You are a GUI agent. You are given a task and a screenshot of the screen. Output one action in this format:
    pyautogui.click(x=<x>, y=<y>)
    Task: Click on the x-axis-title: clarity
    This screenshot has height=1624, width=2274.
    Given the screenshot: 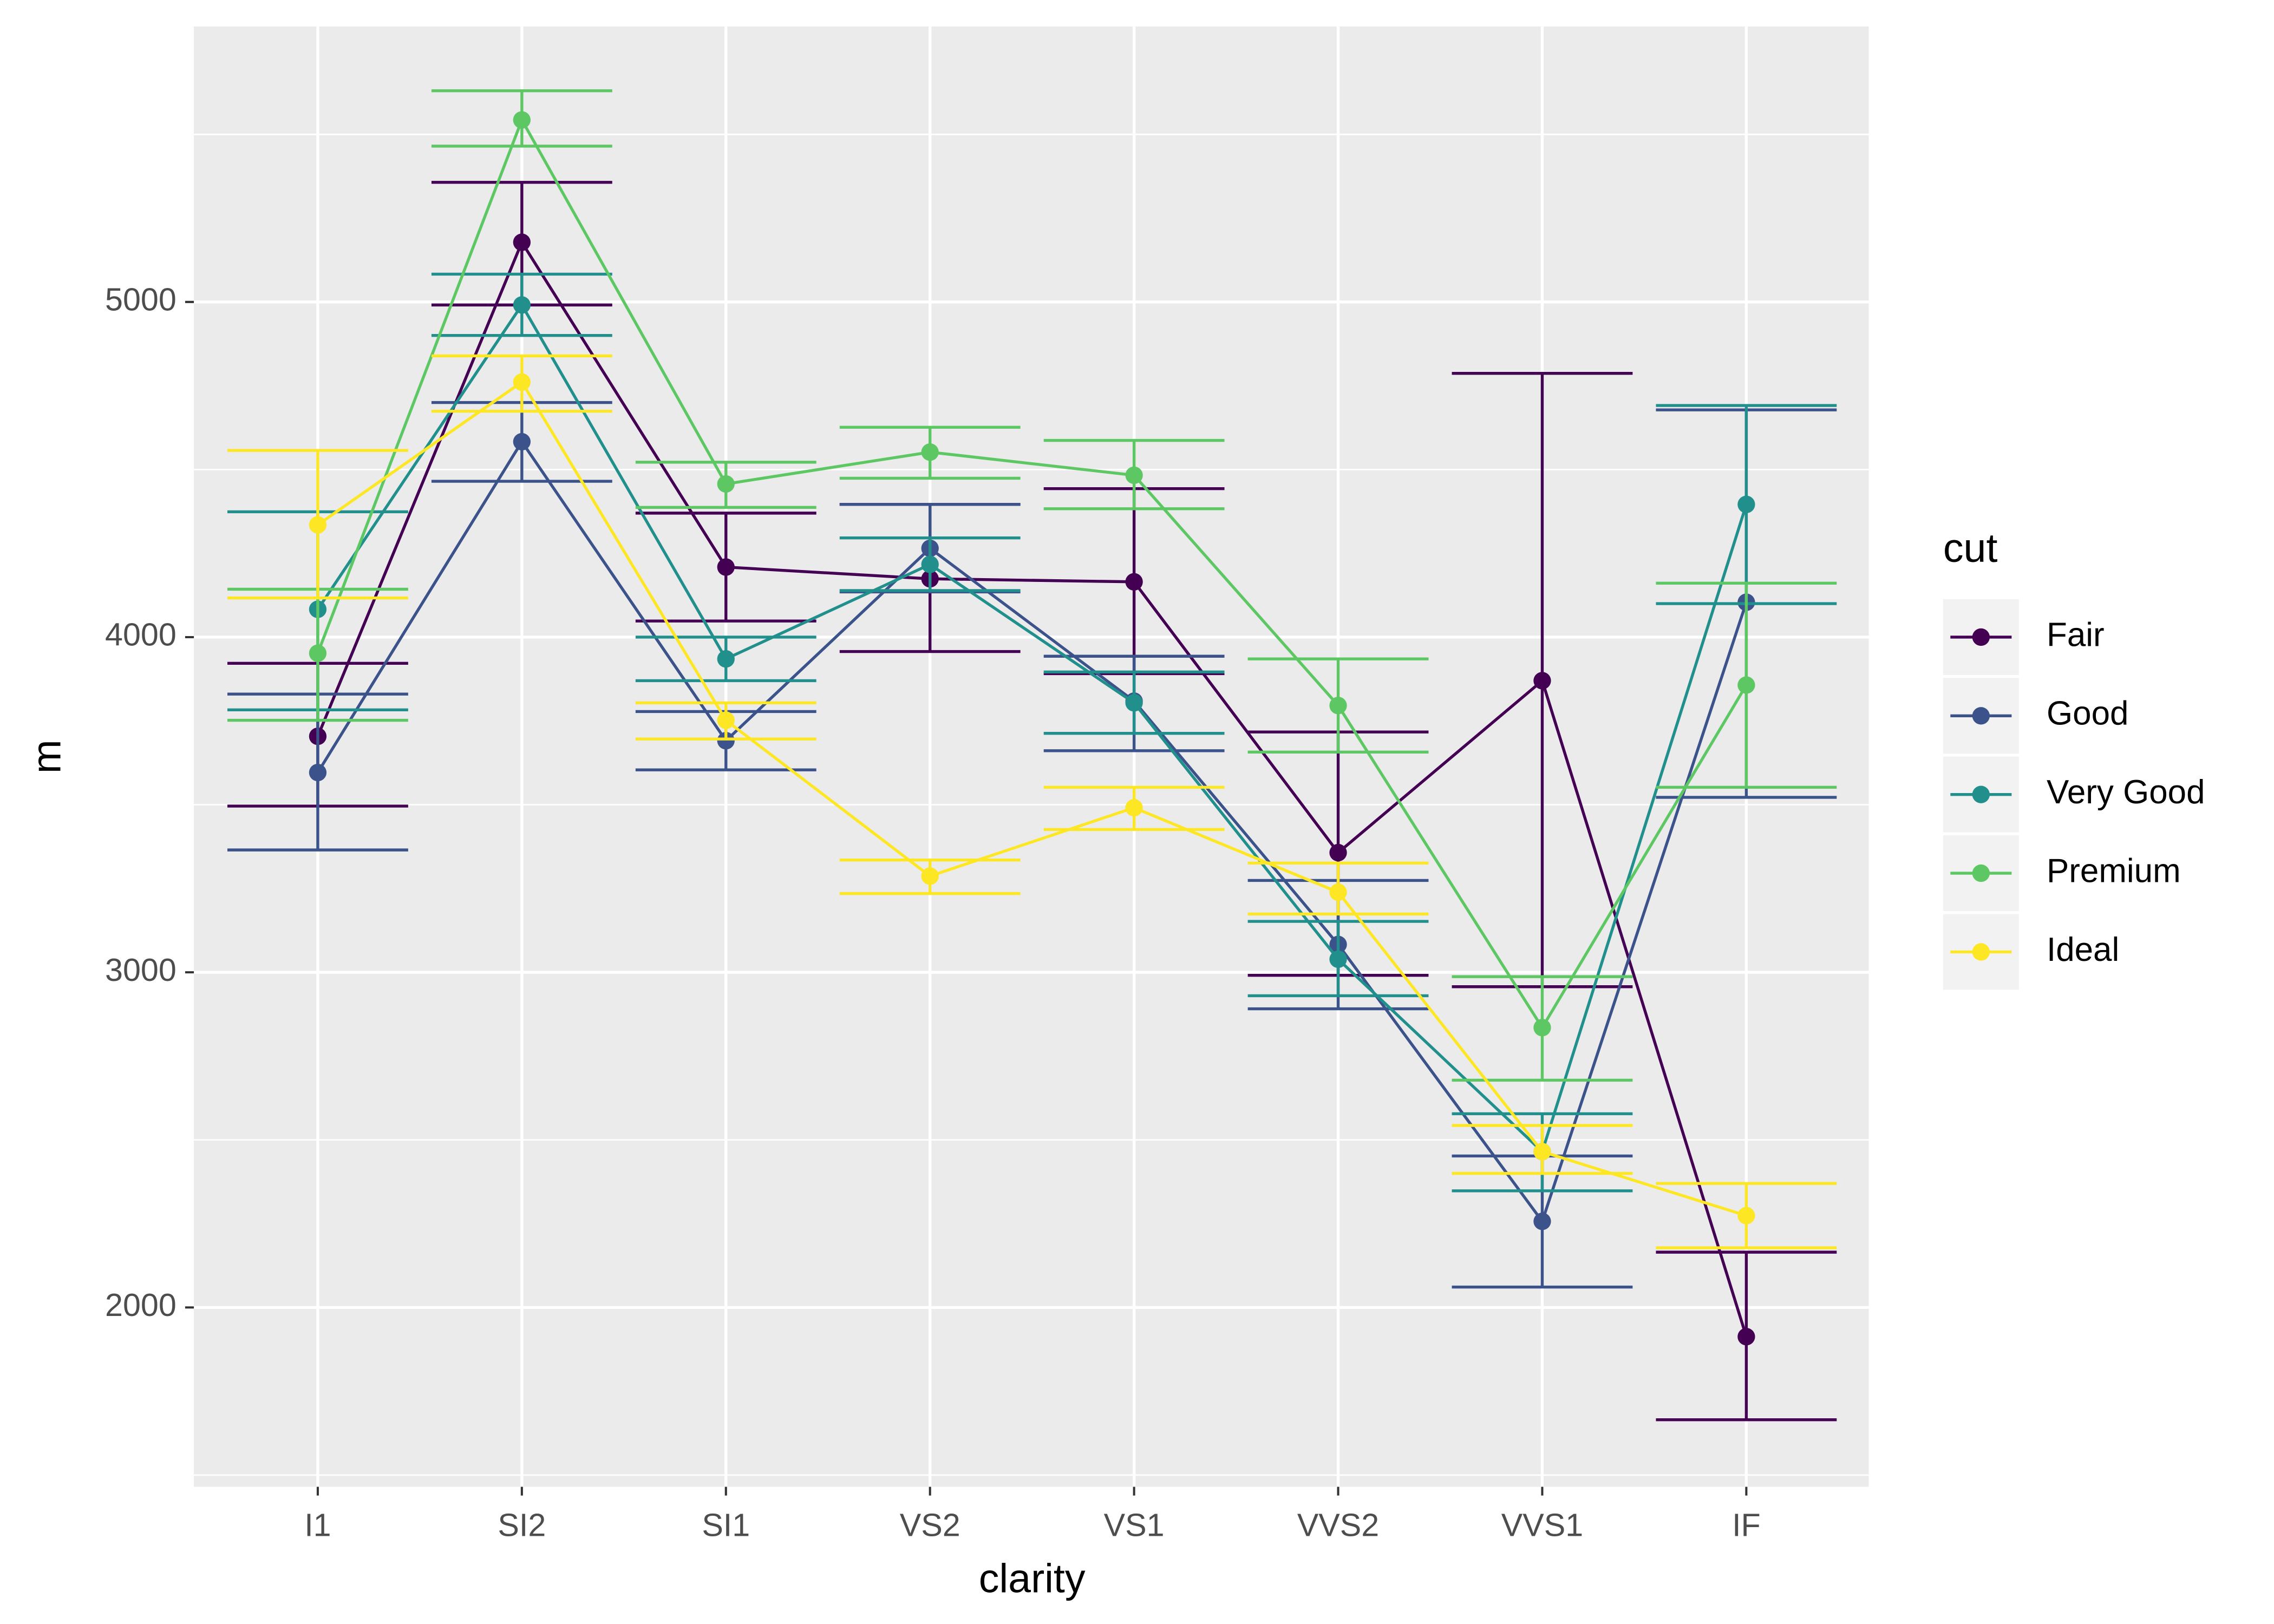 What is the action you would take?
    pyautogui.click(x=1033, y=1578)
    